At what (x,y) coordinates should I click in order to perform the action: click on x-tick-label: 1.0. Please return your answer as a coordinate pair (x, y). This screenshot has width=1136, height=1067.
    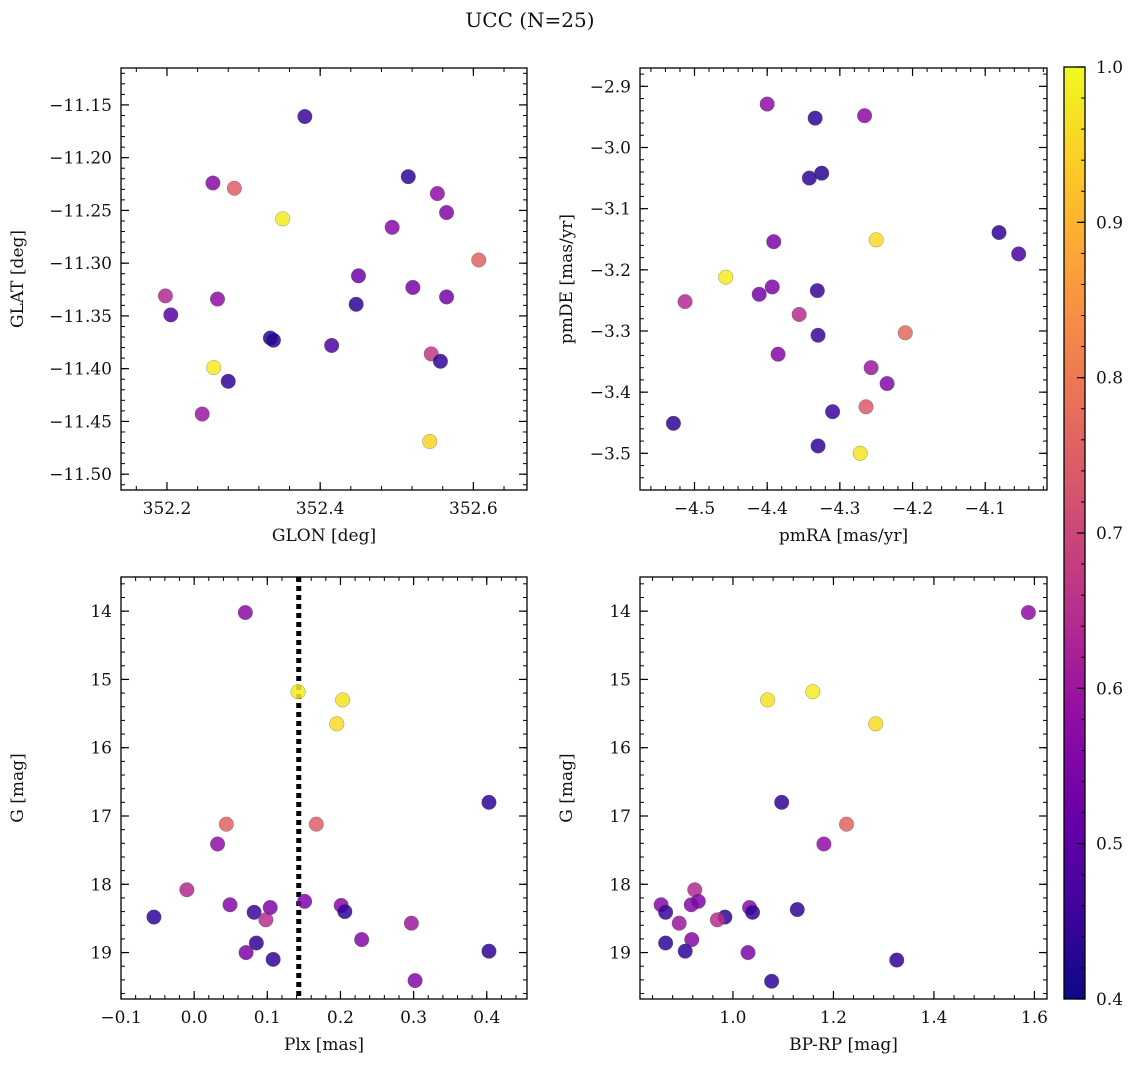
    Looking at the image, I should click on (732, 1018).